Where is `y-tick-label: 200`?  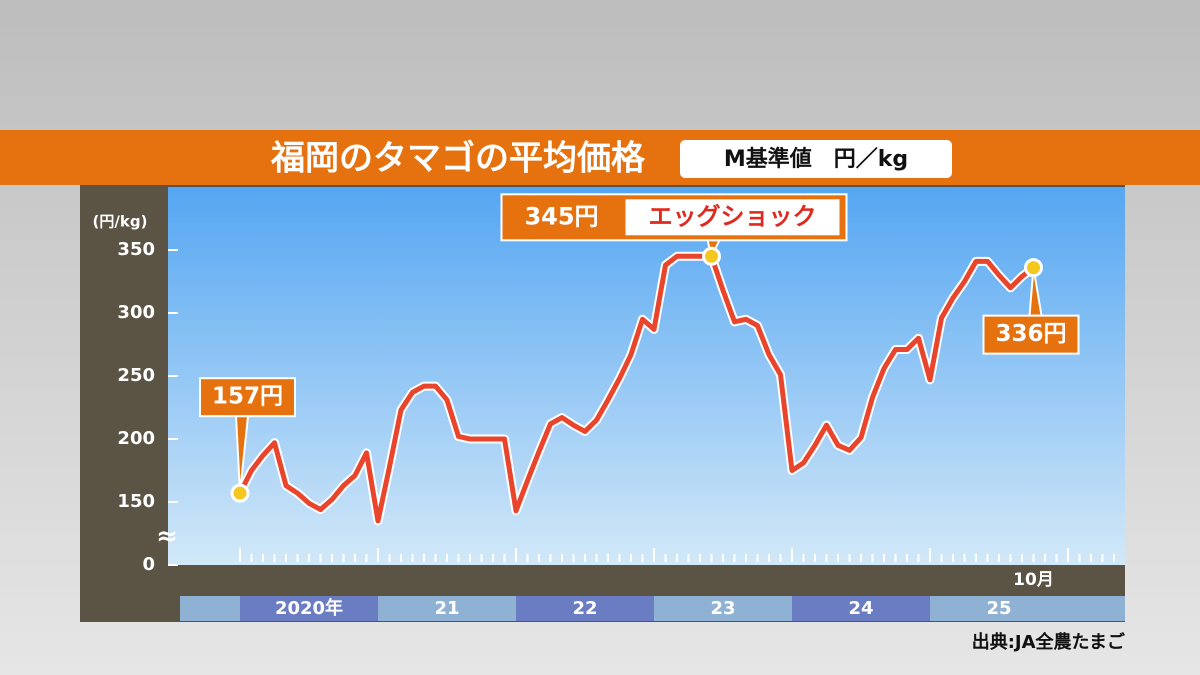
y-tick-label: 200 is located at coordinates (136, 438).